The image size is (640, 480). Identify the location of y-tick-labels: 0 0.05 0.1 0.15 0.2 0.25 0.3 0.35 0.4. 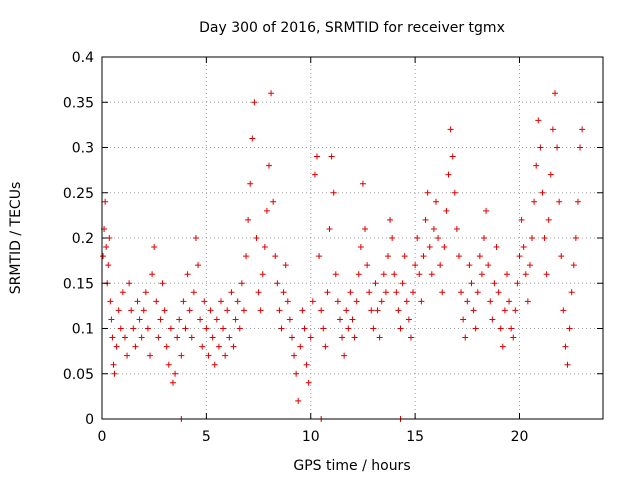
(78, 239).